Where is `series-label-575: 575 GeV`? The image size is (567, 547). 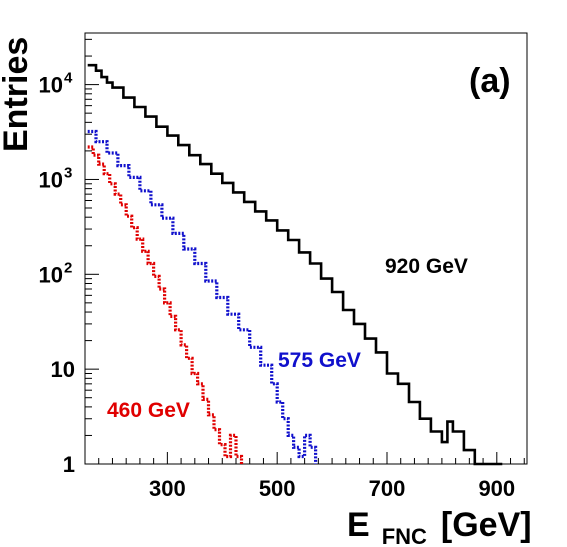
series-label-575: 575 GeV is located at coordinates (319, 360).